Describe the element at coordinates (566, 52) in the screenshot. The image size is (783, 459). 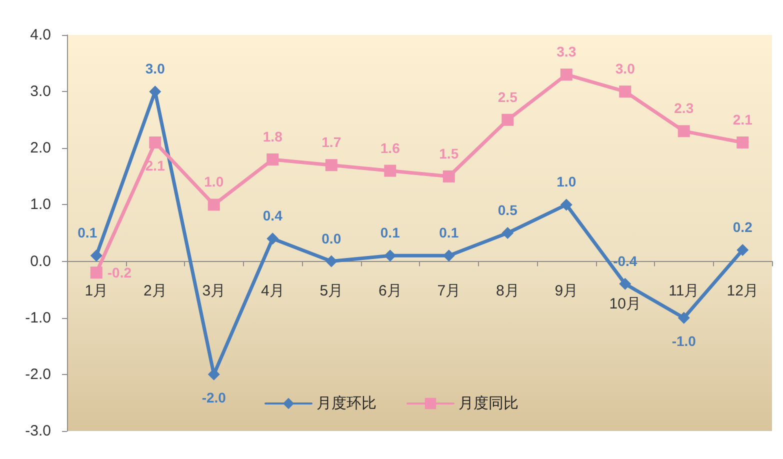
I see `data-label: 3.3` at that location.